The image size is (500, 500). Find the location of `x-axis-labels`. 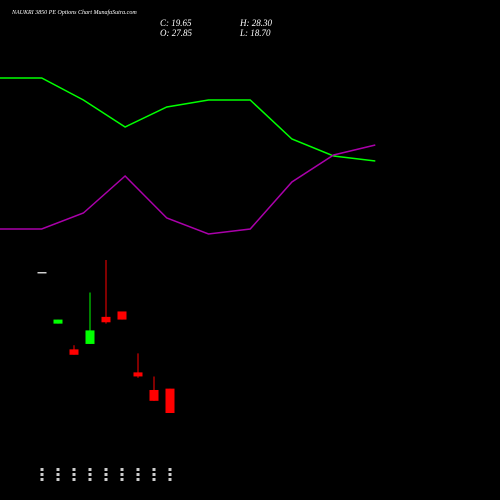

x-axis-labels is located at coordinates (106, 474).